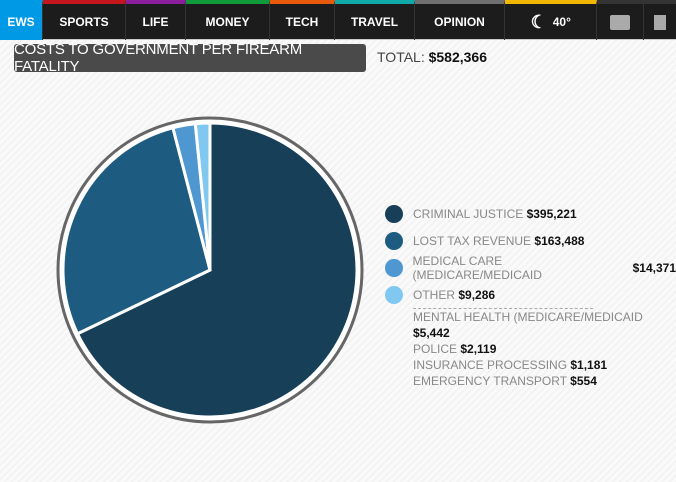  Describe the element at coordinates (589, 365) in the screenshot. I see `breakdown-value: $1,181` at that location.